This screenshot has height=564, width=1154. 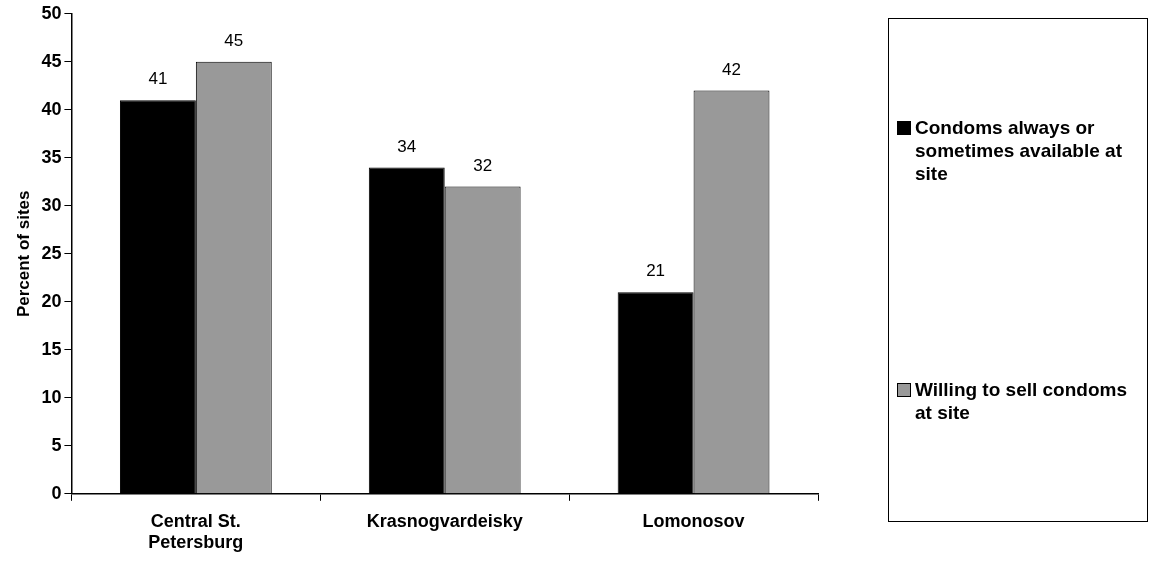 I want to click on y-tick-label: 50, so click(x=51, y=12).